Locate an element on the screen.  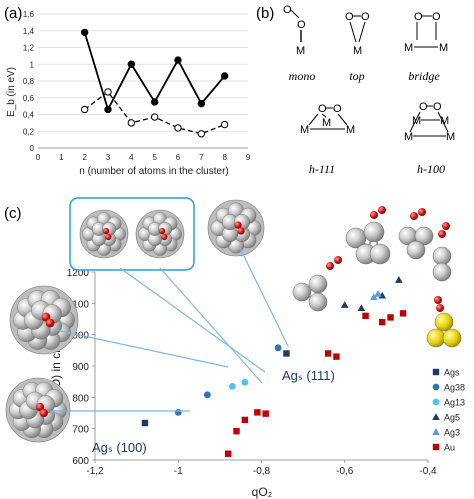
structure-h100-label: h-100 is located at coordinates (431, 169).